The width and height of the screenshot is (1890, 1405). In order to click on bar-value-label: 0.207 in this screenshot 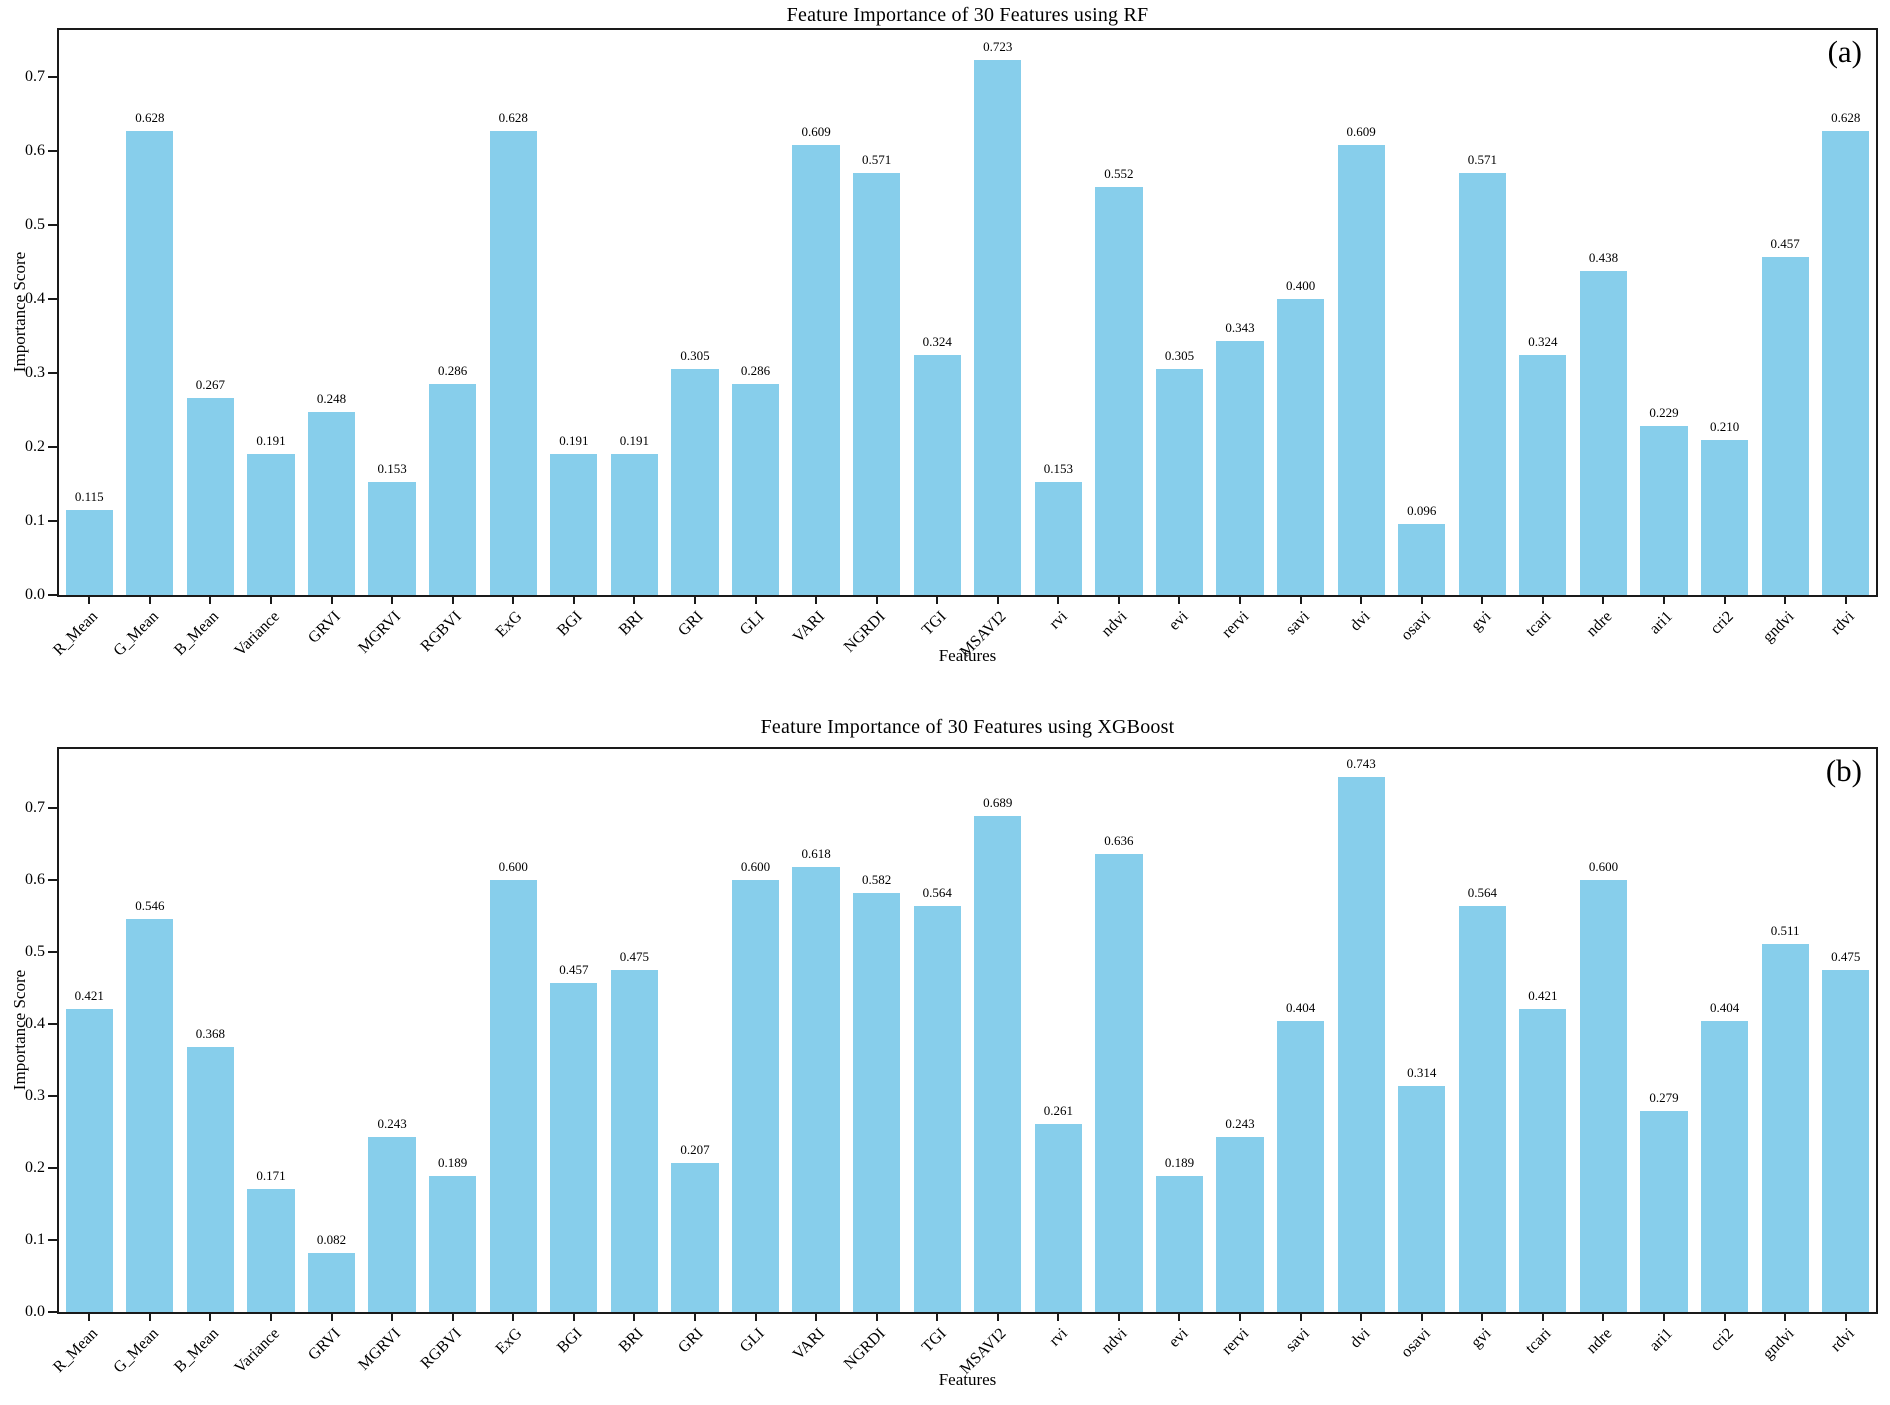, I will do `click(695, 1149)`.